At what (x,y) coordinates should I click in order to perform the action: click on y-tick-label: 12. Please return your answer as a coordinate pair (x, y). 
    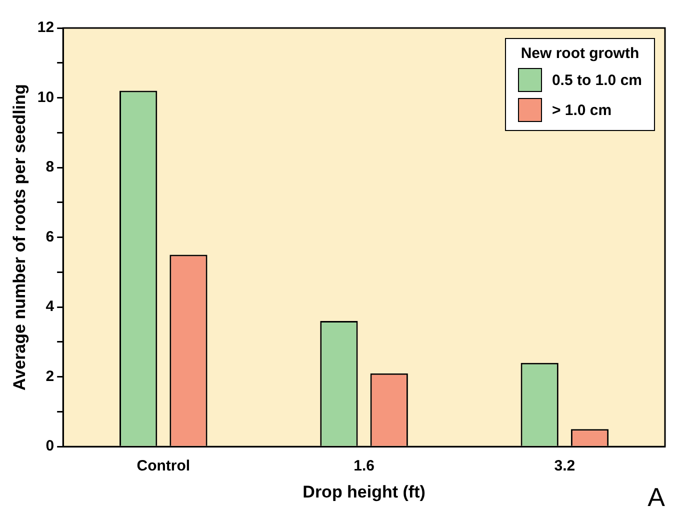
    Looking at the image, I should click on (45, 27).